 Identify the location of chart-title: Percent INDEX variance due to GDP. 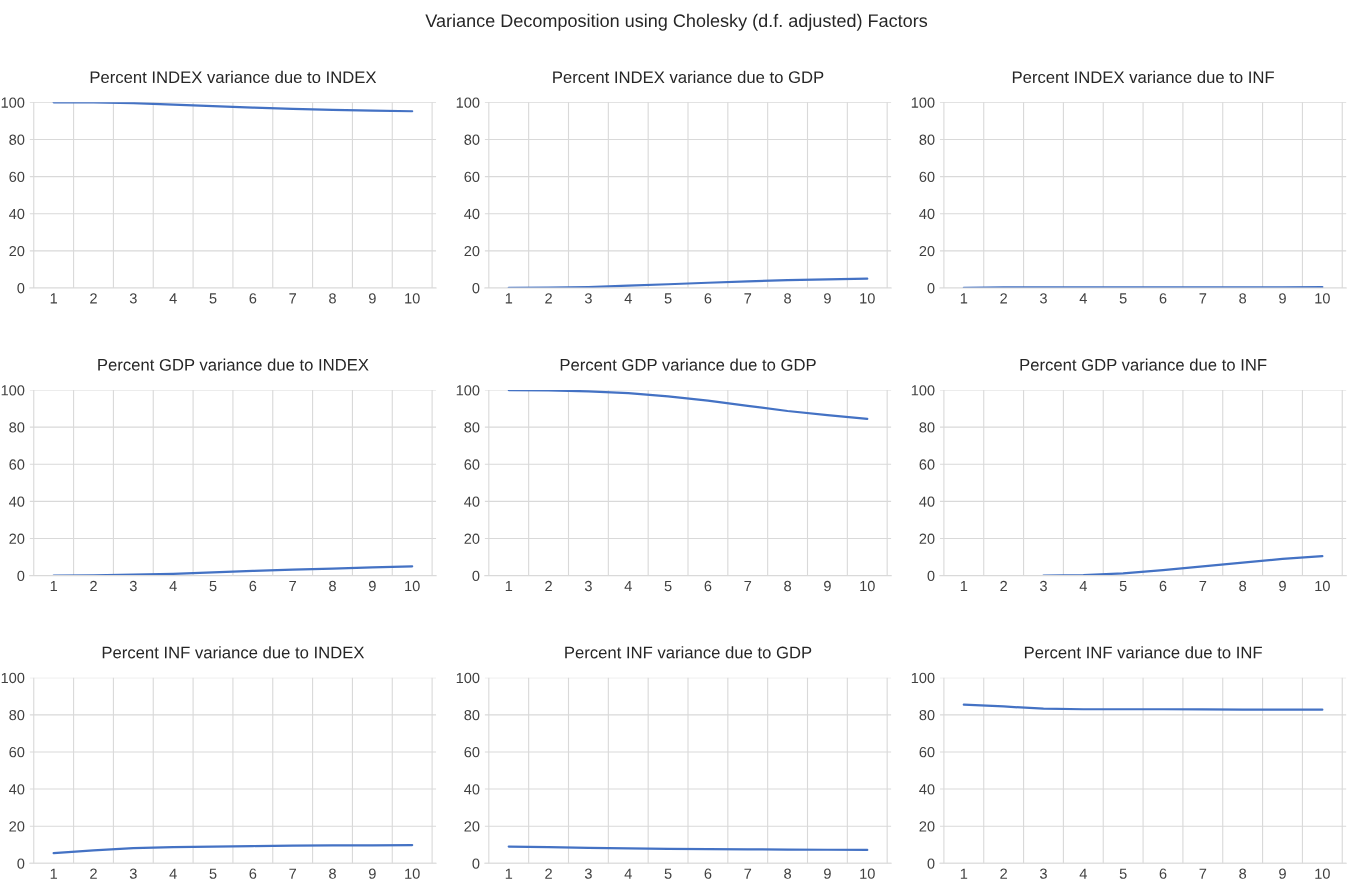
(688, 77).